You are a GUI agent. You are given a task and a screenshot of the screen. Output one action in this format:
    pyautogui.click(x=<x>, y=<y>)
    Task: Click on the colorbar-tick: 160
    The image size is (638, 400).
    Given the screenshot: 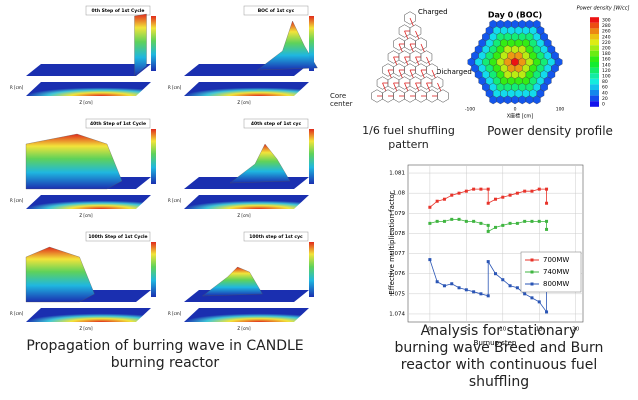 What is the action you would take?
    pyautogui.click(x=606, y=60)
    